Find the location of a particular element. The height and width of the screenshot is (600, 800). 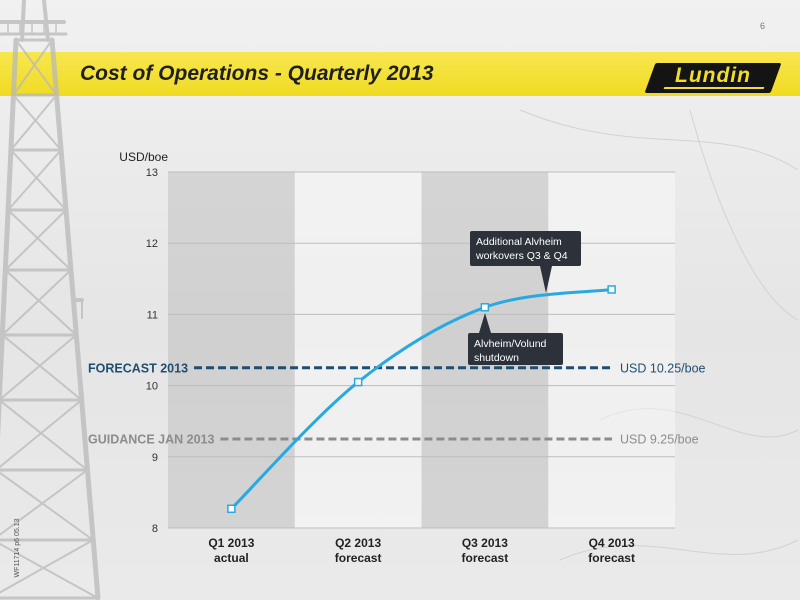

callout-text: Alvheim/Volund is located at coordinates (510, 344).